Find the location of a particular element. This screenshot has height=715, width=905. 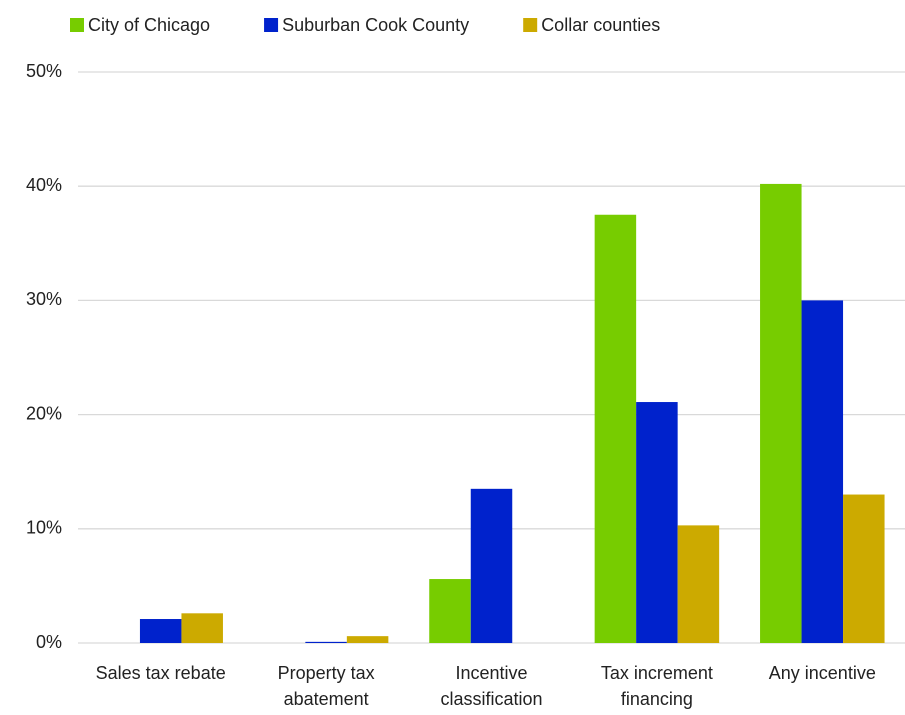

x-tick-label: Incentive classification is located at coordinates (491, 686).